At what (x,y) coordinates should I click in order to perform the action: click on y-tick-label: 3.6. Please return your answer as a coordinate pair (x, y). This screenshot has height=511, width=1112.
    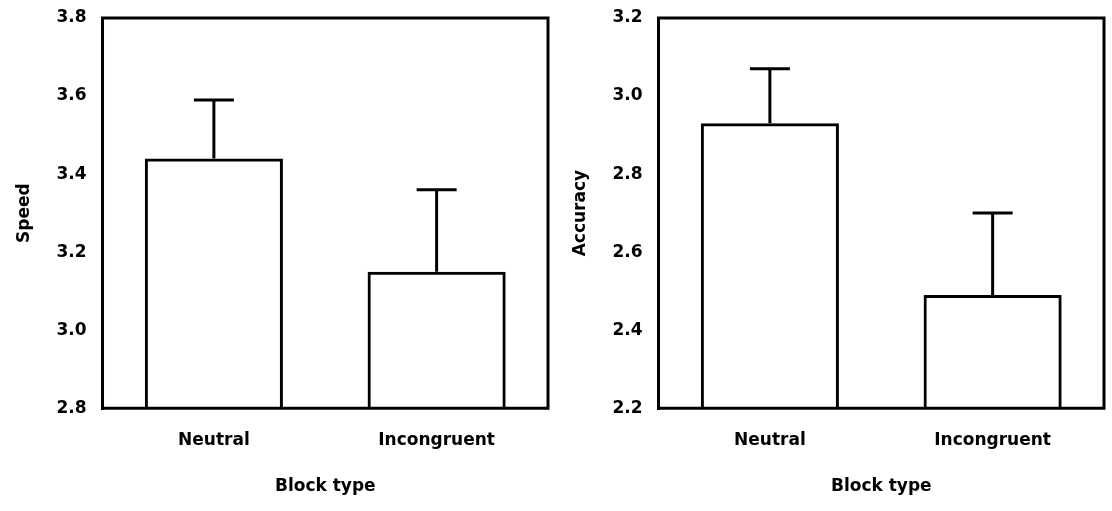
    Looking at the image, I should click on (71, 94).